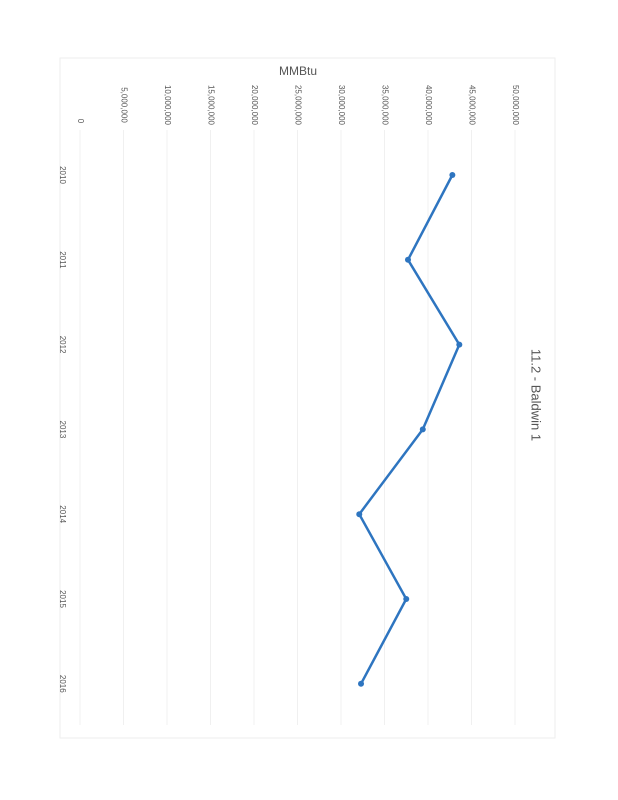 The image size is (618, 800). What do you see at coordinates (62, 684) in the screenshot?
I see `x-tick-label: 2016` at bounding box center [62, 684].